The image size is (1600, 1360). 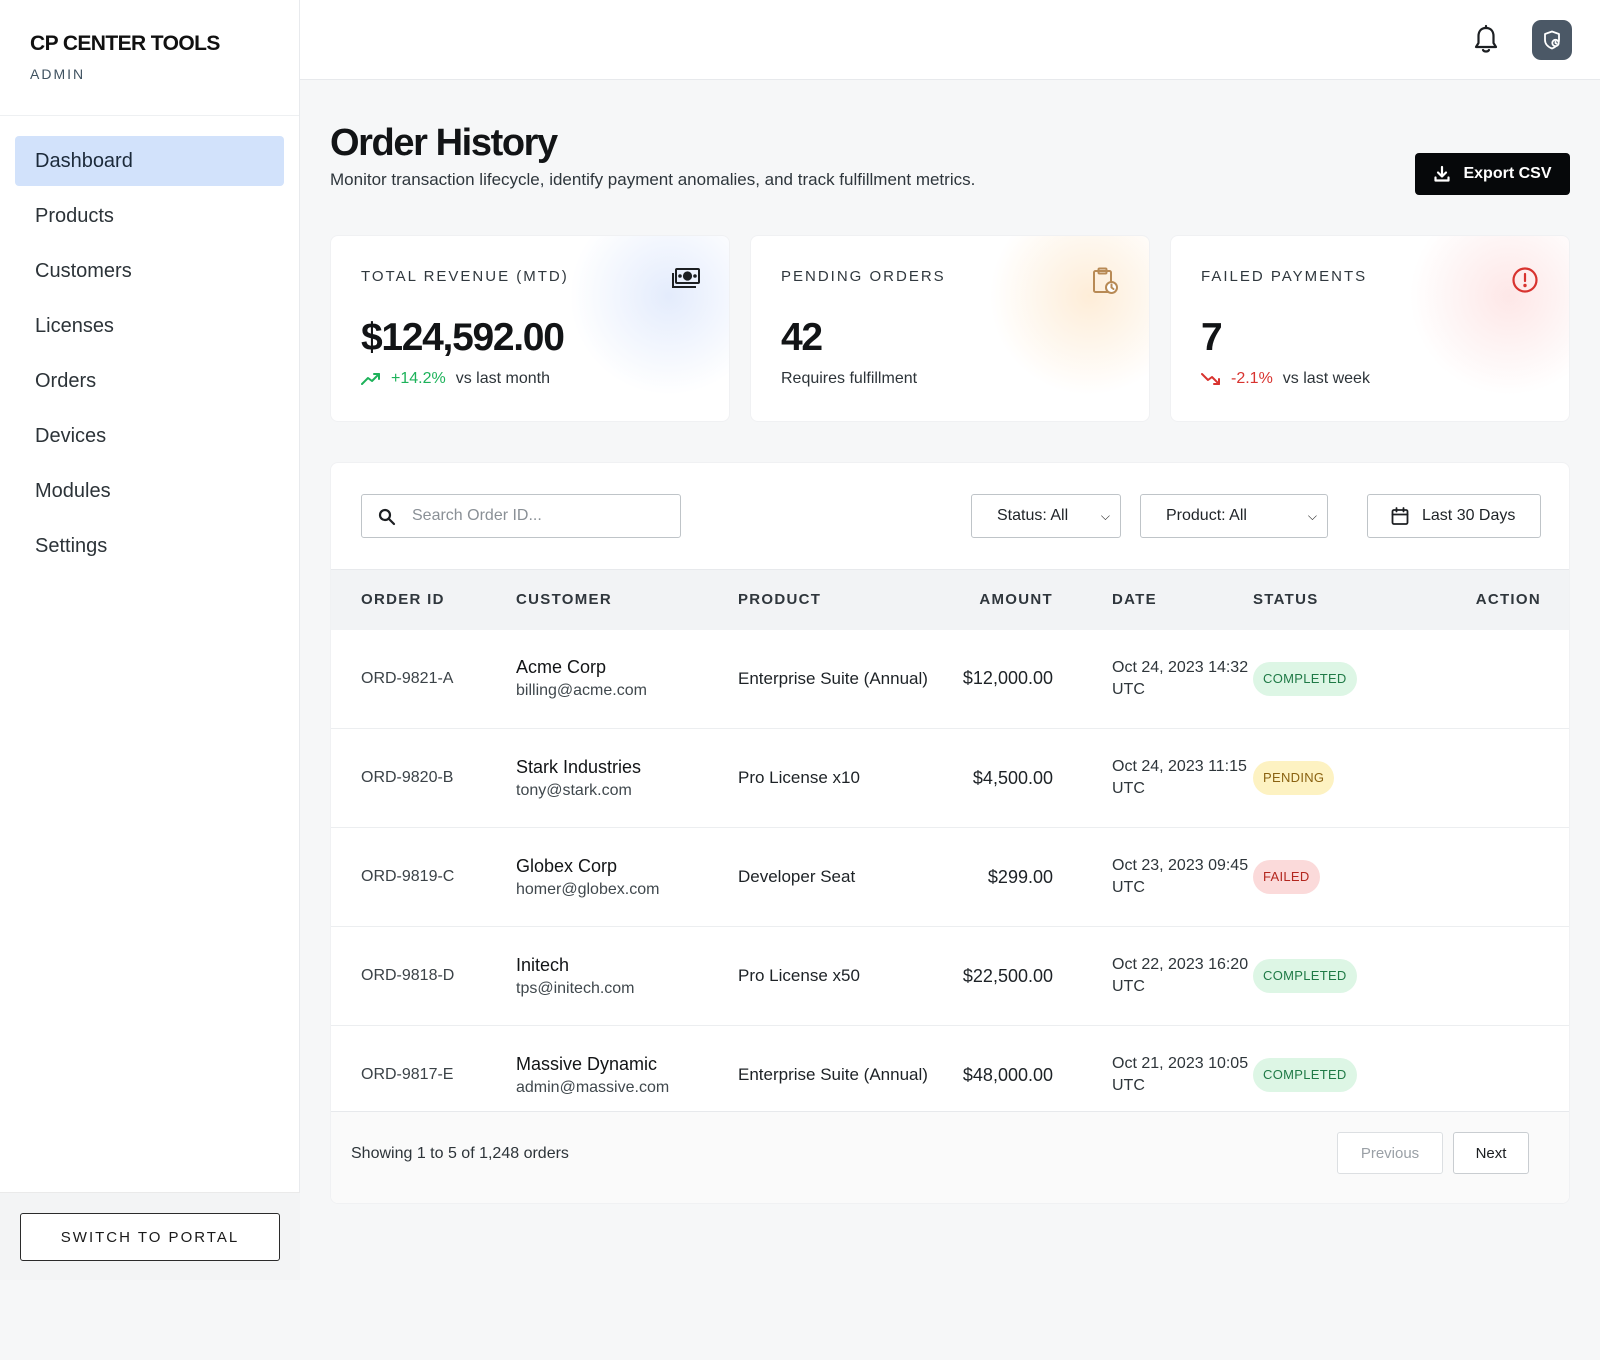 What do you see at coordinates (627, 1075) in the screenshot?
I see `customer-cell: Massive Dynamic admin@massive.com` at bounding box center [627, 1075].